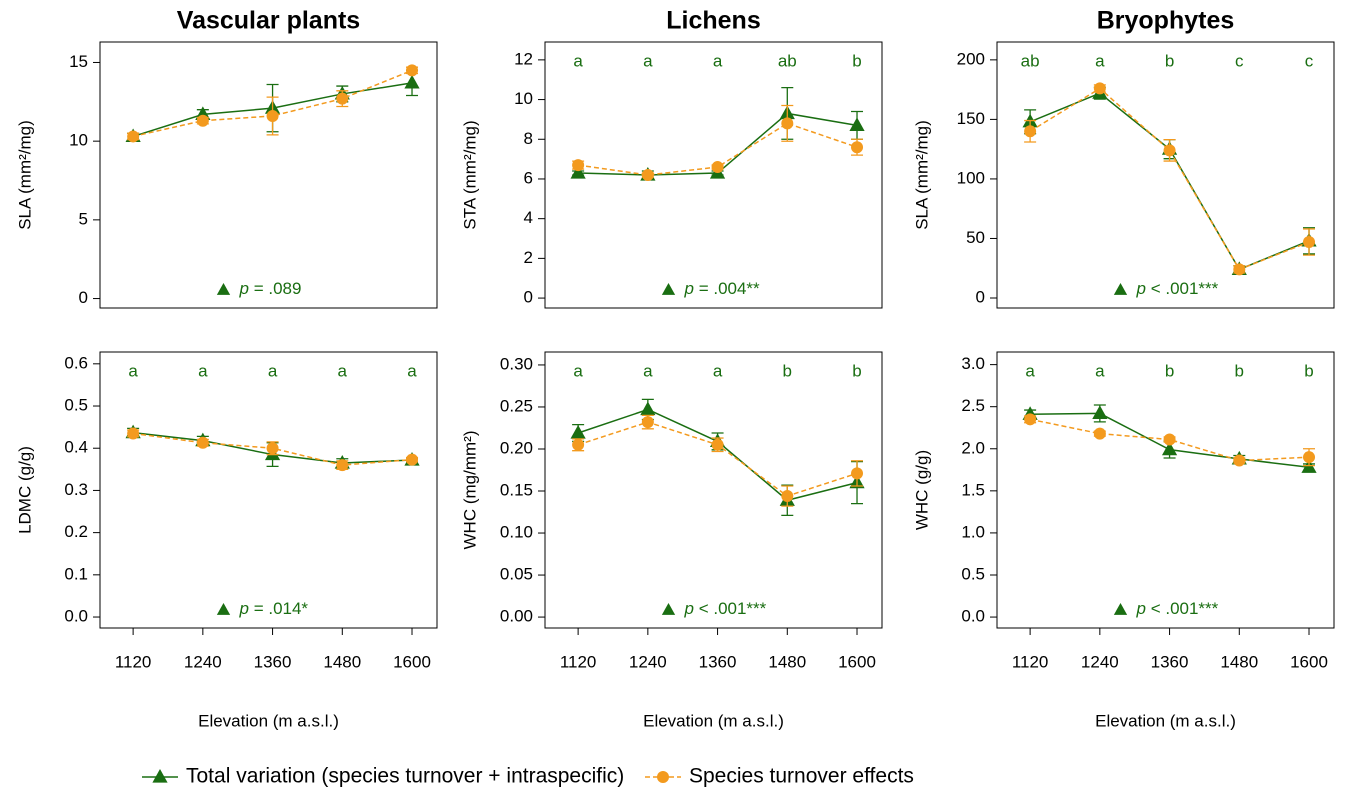  Describe the element at coordinates (516, 447) in the screenshot. I see `y-tick-label: 0.20` at that location.